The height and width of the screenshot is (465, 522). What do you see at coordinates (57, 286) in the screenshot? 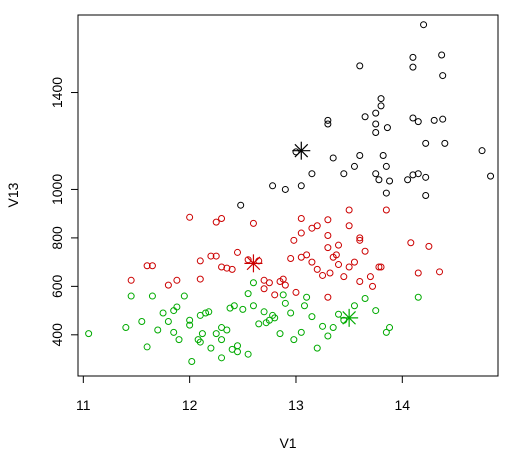
I see `y-tick-label: 600` at bounding box center [57, 286].